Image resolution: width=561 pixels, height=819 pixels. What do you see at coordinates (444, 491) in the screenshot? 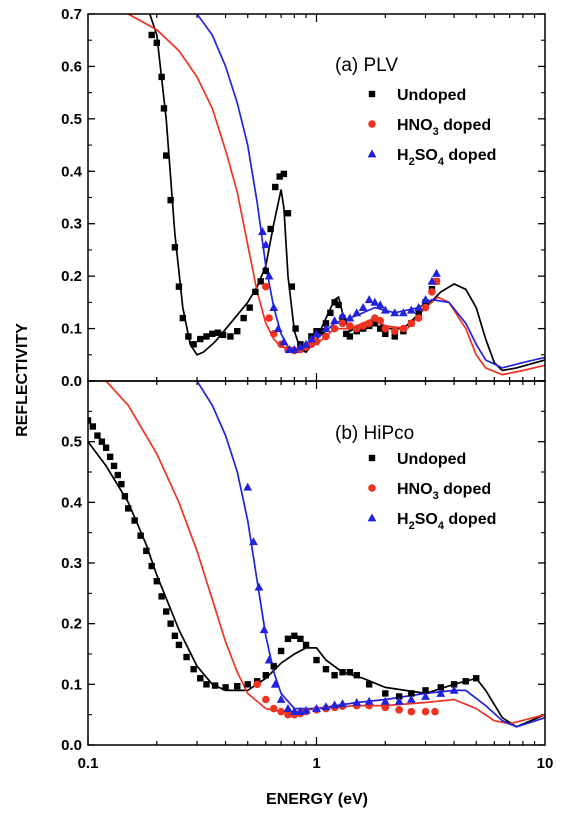
I see `legend-entry: HNO3 doped` at bounding box center [444, 491].